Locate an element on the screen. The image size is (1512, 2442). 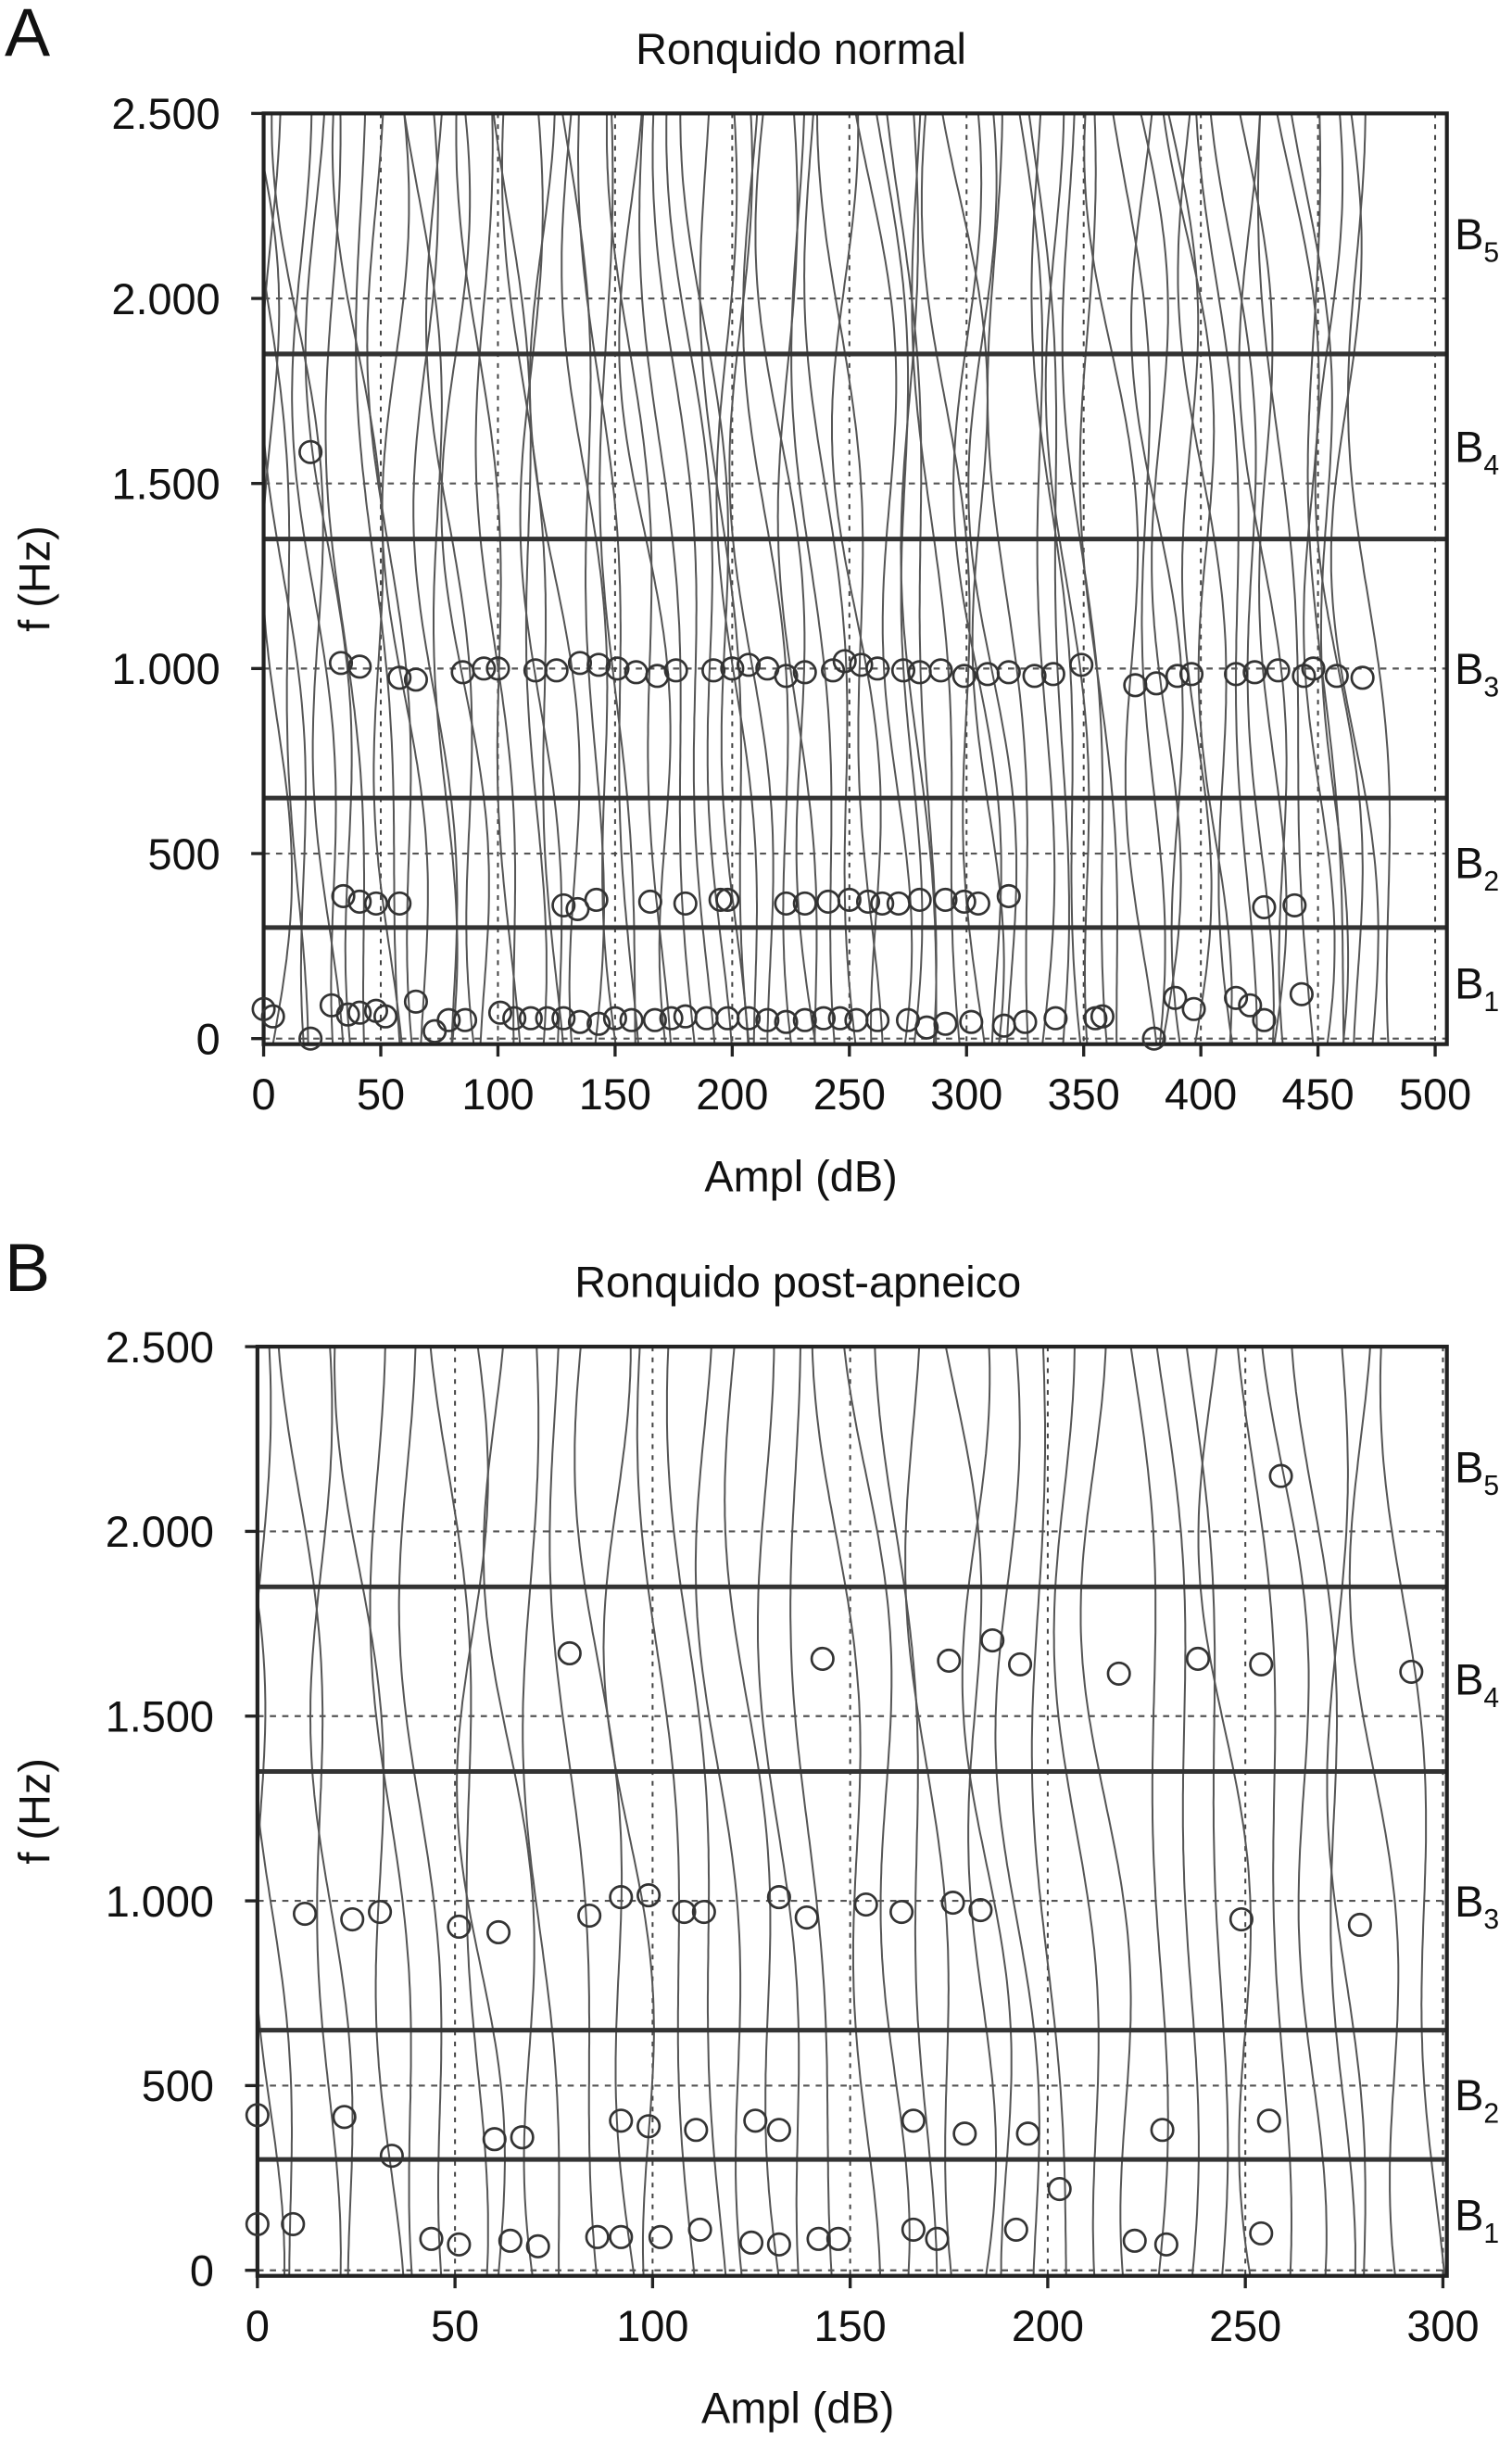
band-label: B1 is located at coordinates (1477, 989).